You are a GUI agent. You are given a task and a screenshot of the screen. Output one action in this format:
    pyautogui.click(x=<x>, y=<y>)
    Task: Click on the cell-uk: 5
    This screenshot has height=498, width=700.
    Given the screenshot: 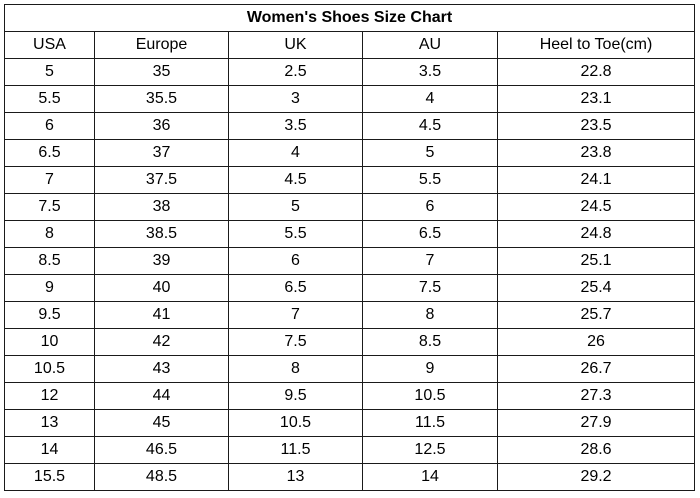 What is the action you would take?
    pyautogui.click(x=295, y=207)
    